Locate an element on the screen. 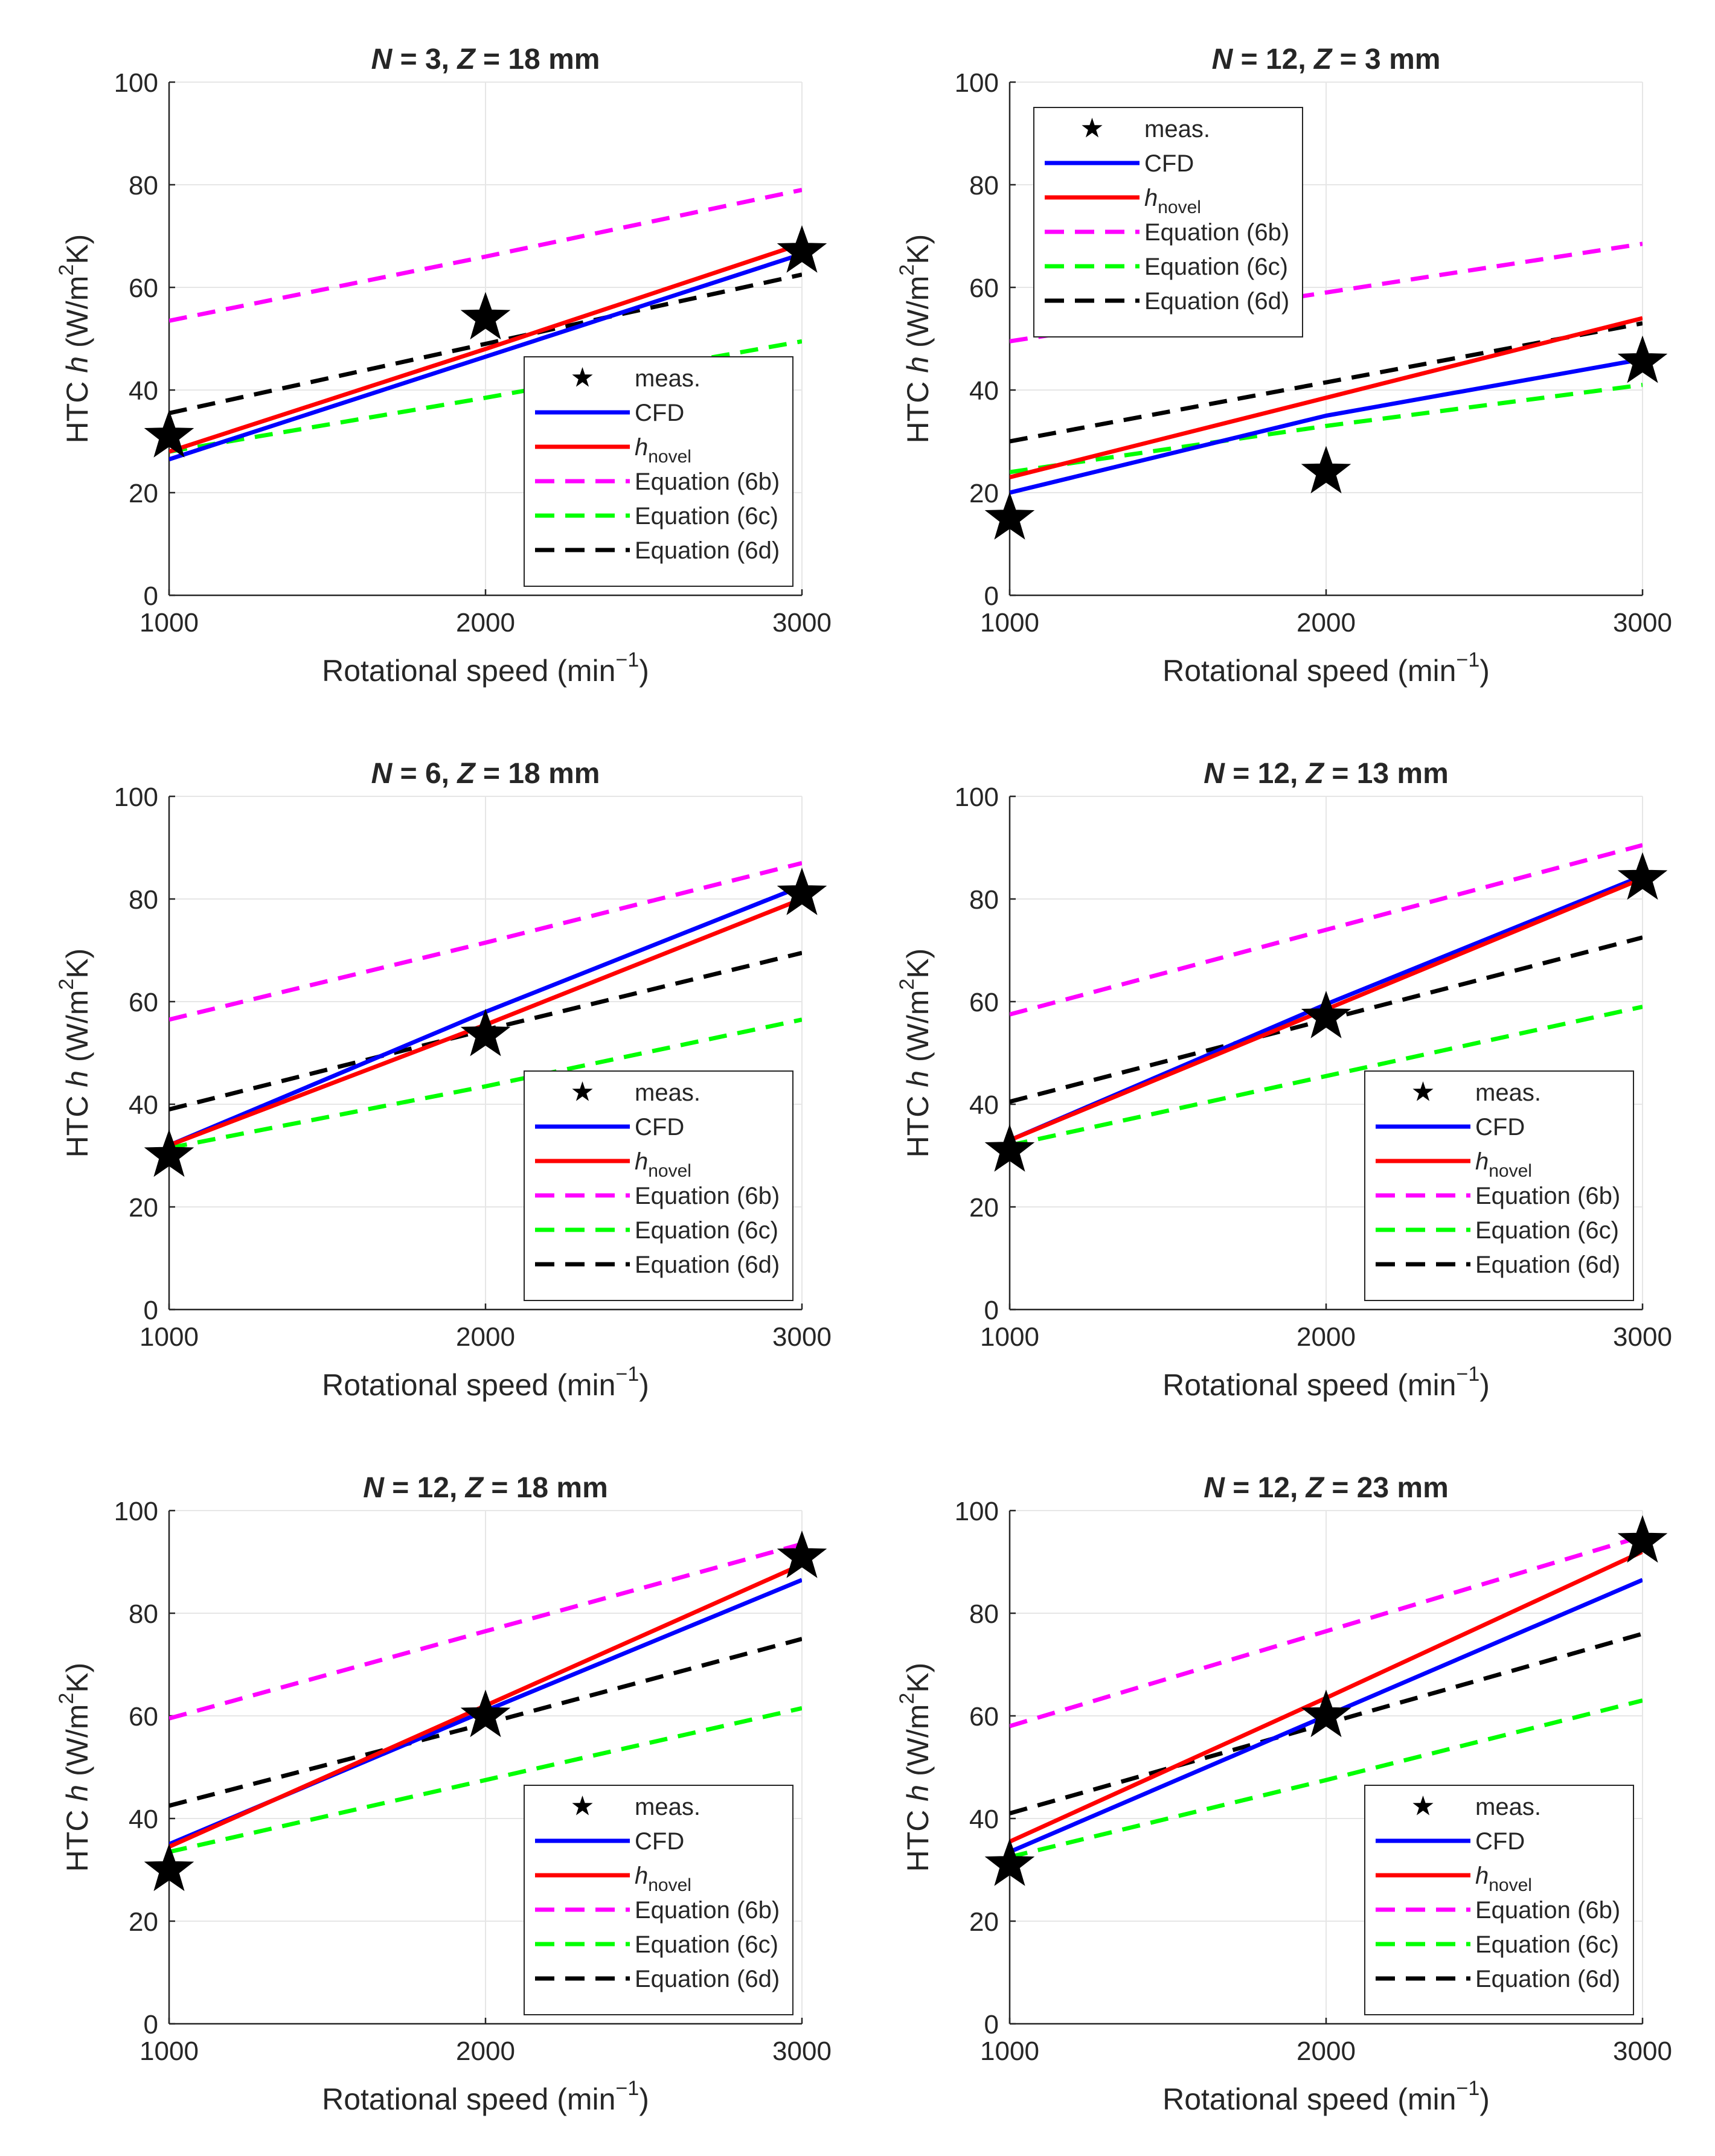 The height and width of the screenshot is (2156, 1715). y-tick-label: 0 is located at coordinates (151, 2024).